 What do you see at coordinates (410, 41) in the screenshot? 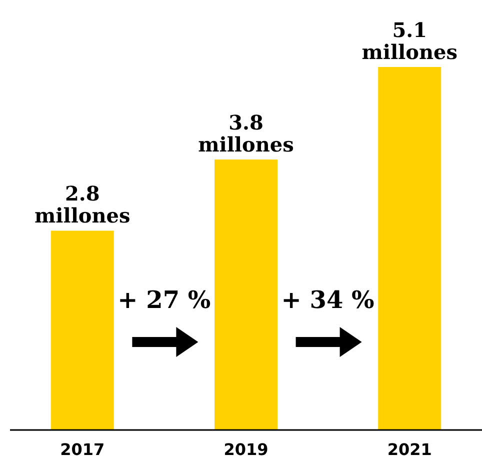
I see `data-label: 5.1 millones` at bounding box center [410, 41].